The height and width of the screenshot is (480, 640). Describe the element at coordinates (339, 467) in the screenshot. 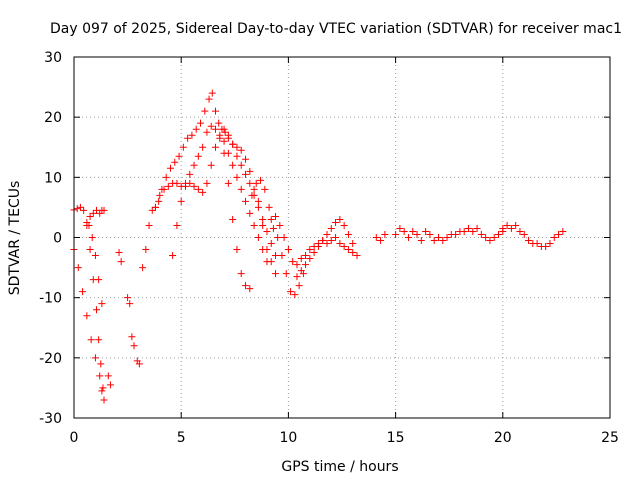

I see `x-axis-label: GPS time / hours` at that location.